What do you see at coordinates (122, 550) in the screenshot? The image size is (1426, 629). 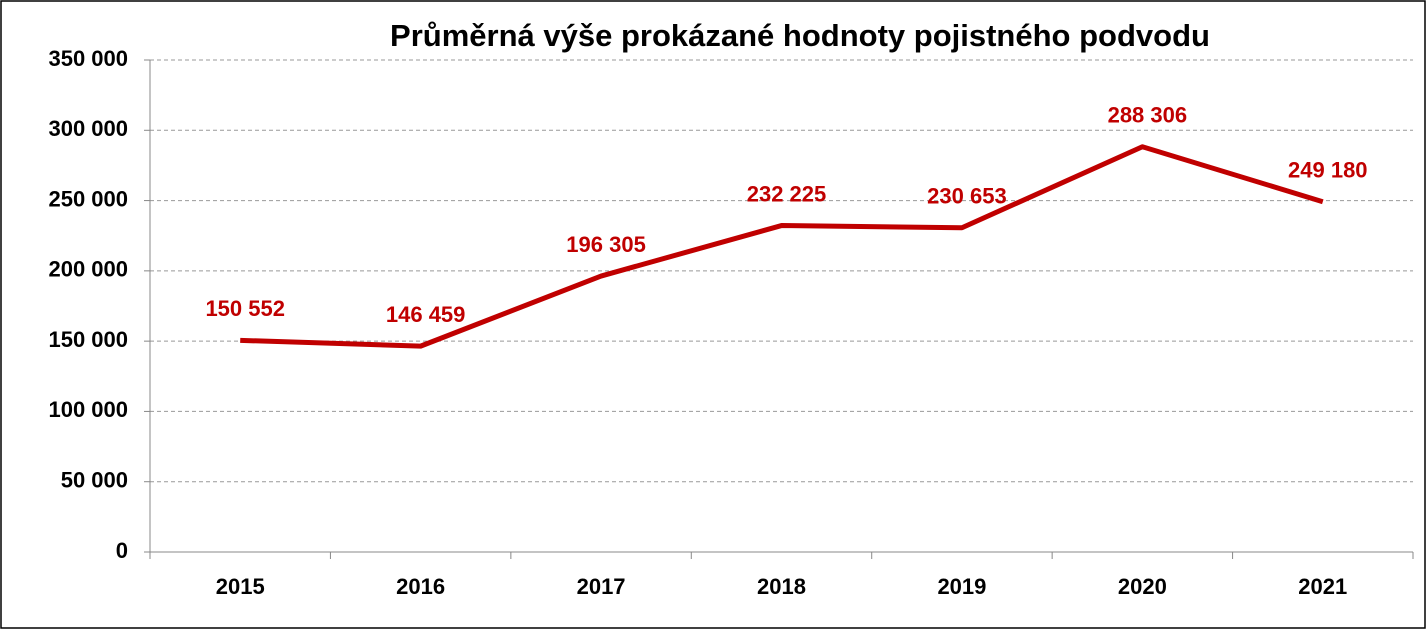 I see `y-tick-label: 0` at bounding box center [122, 550].